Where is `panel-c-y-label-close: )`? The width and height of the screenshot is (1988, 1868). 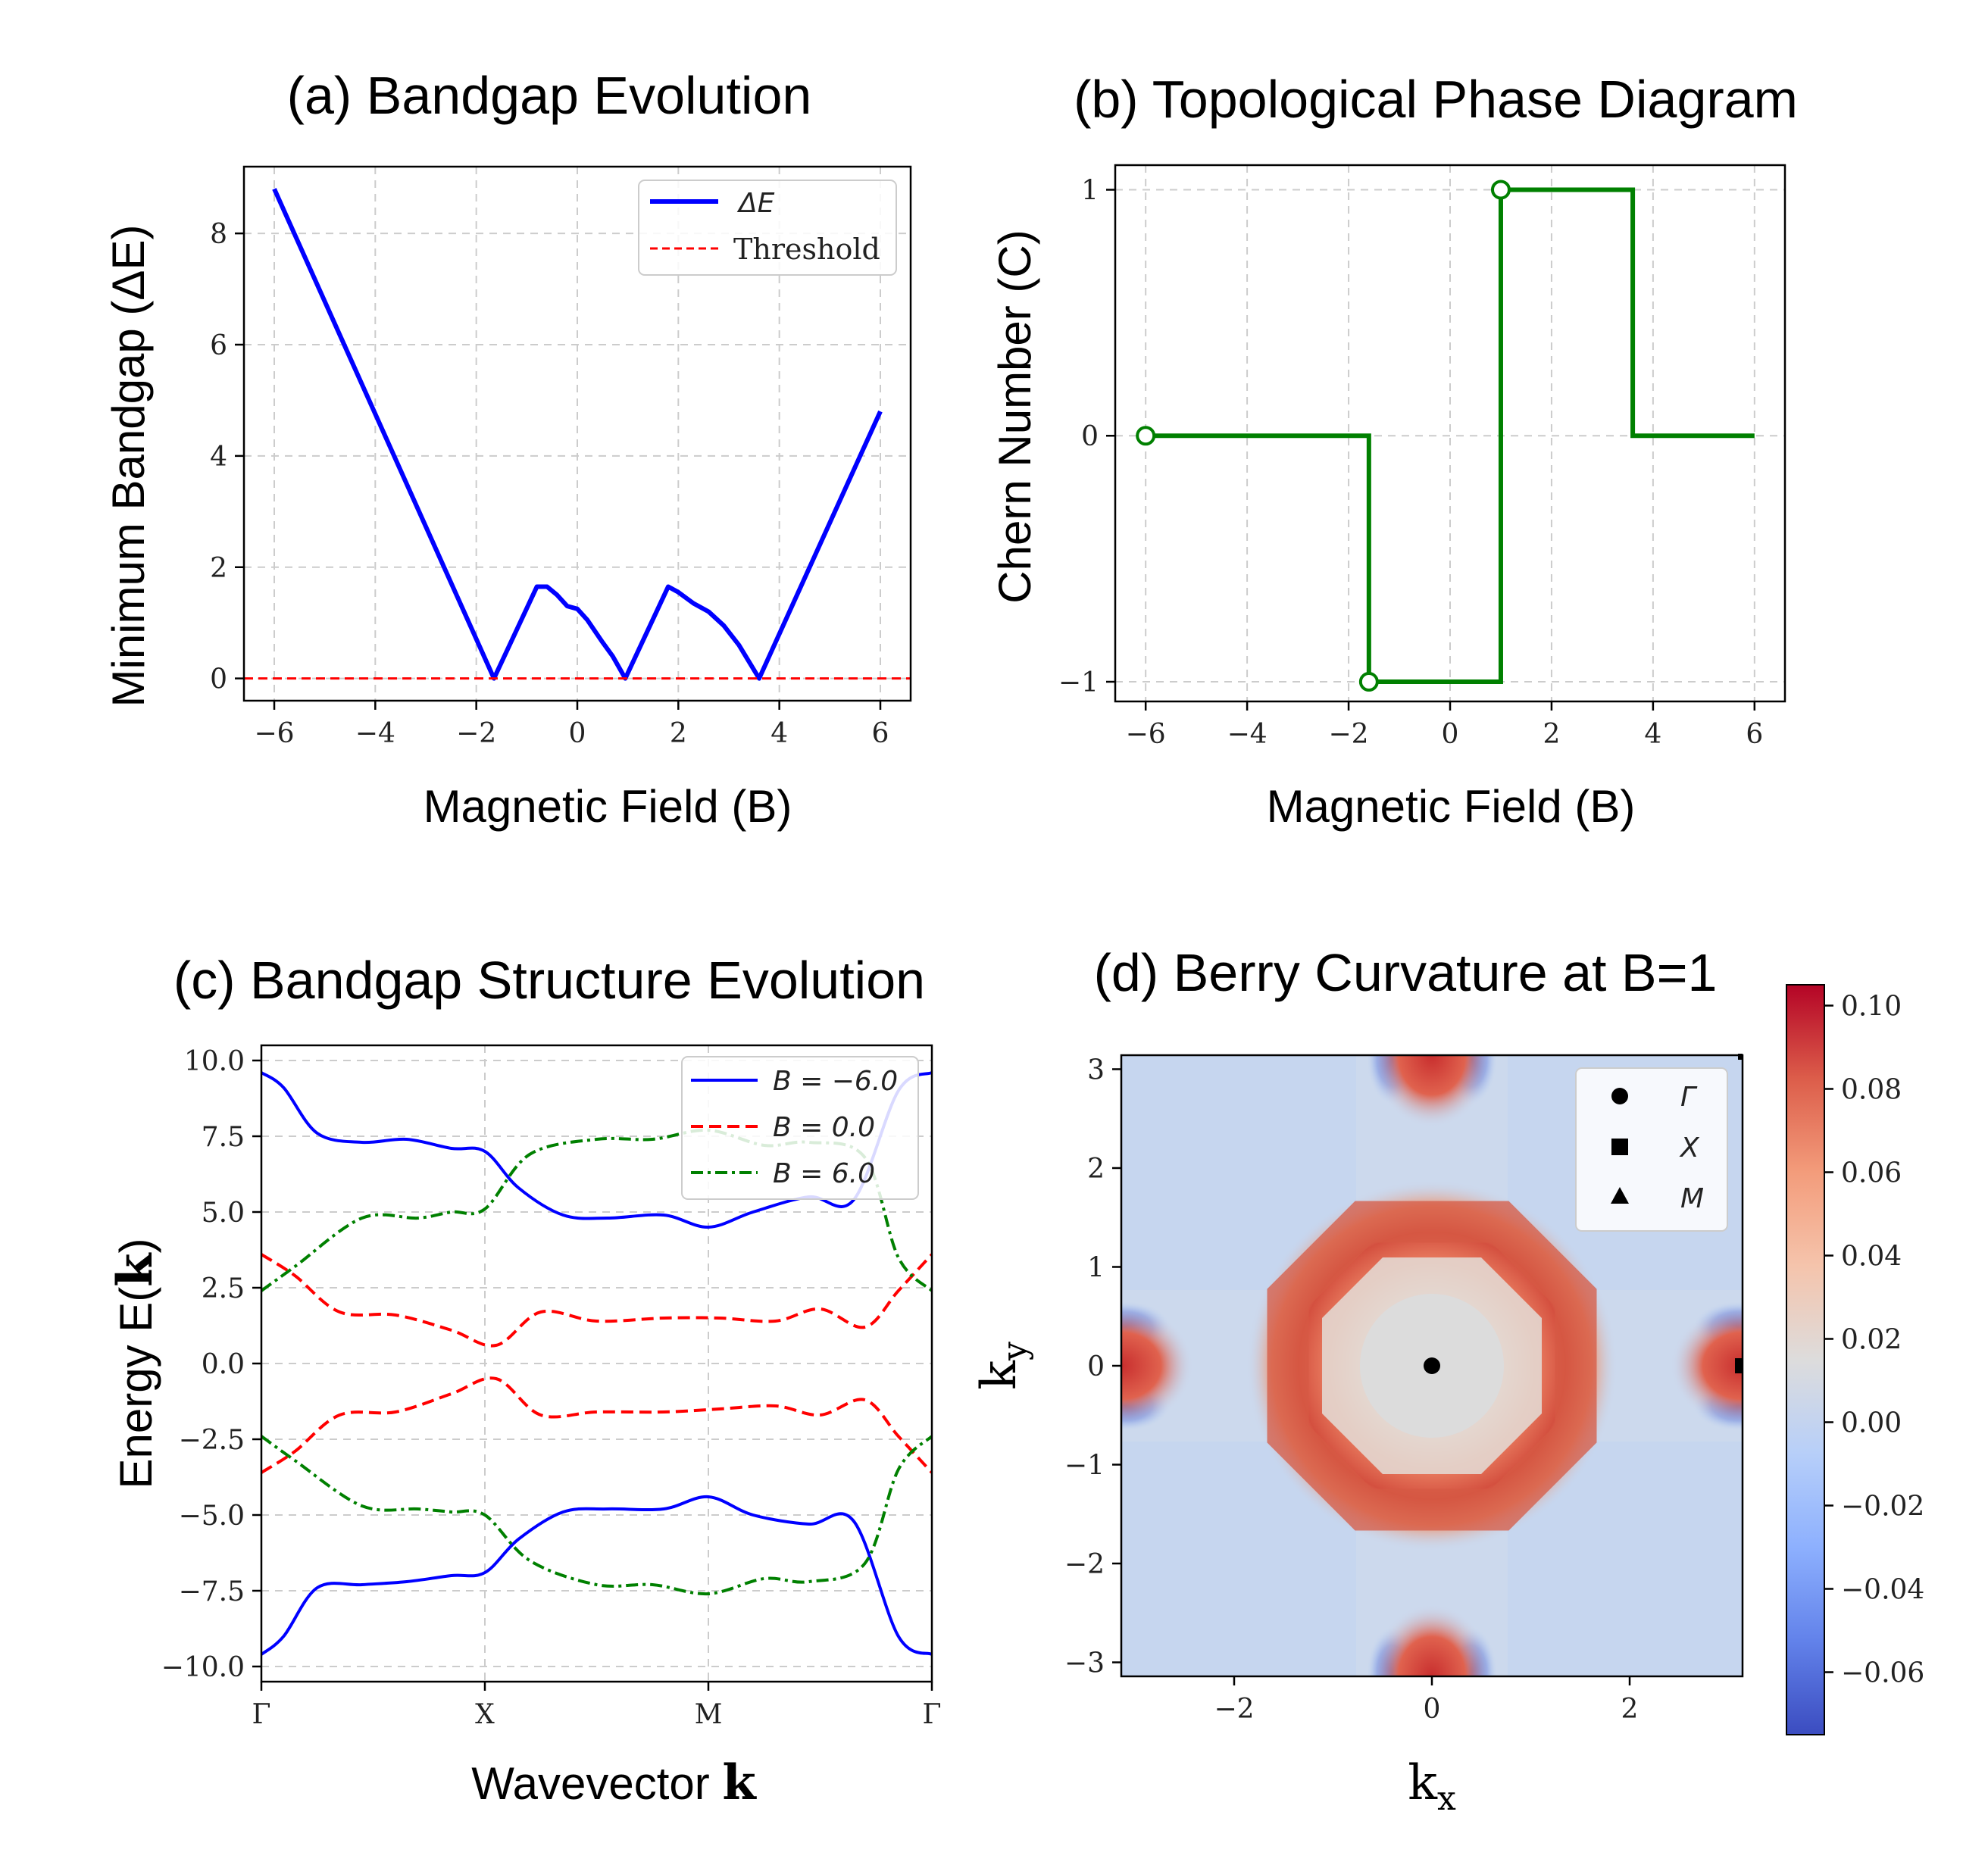
panel-c-y-label-close: ) is located at coordinates (136, 1245).